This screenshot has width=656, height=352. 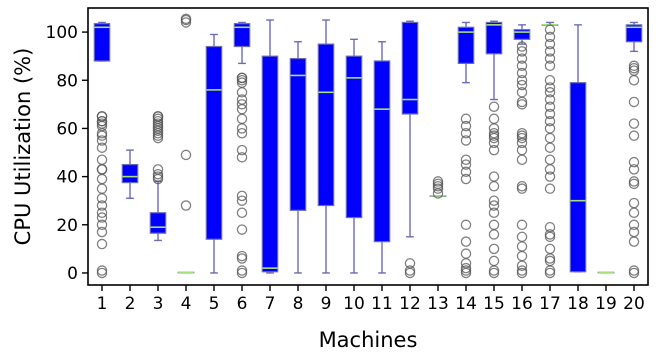 I want to click on y-axis-label: CPU Utilization (%), so click(x=23, y=147).